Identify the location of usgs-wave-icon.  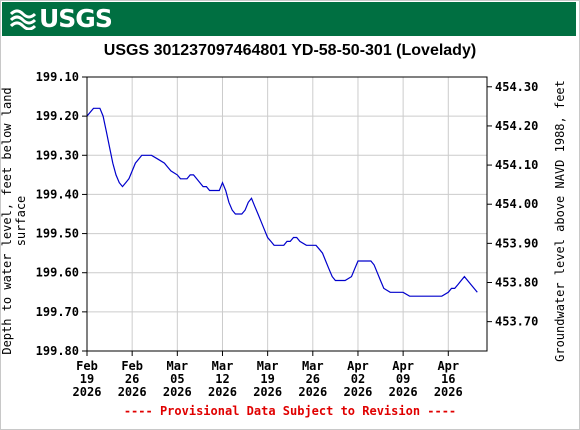
(23, 19).